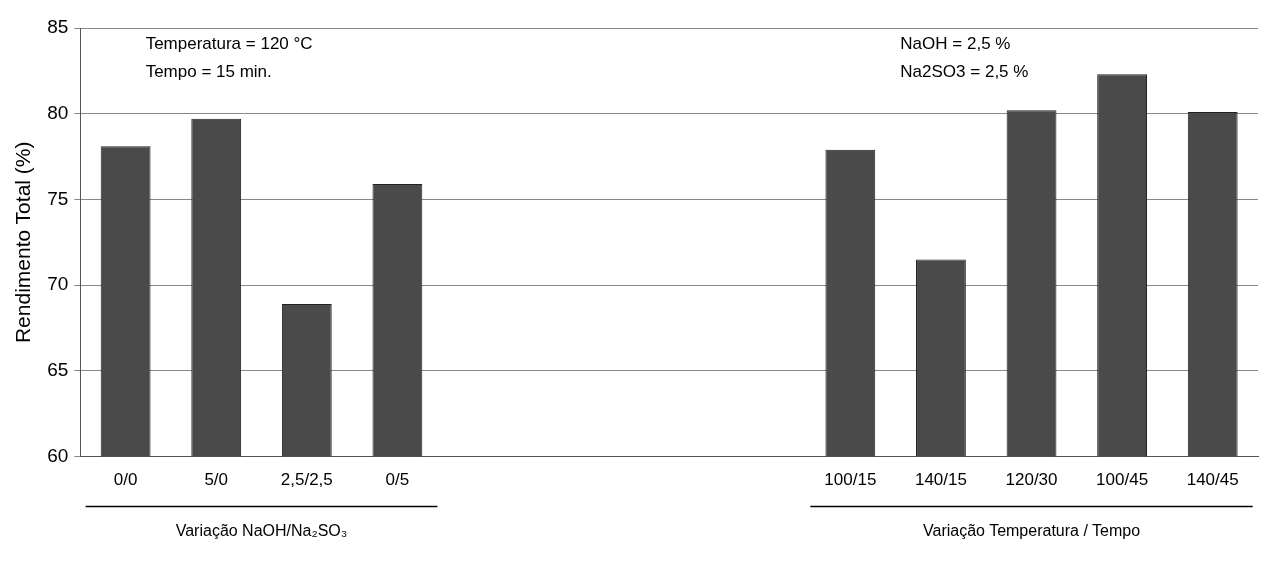 The width and height of the screenshot is (1286, 582). What do you see at coordinates (58, 370) in the screenshot?
I see `y-tick-label: 65` at bounding box center [58, 370].